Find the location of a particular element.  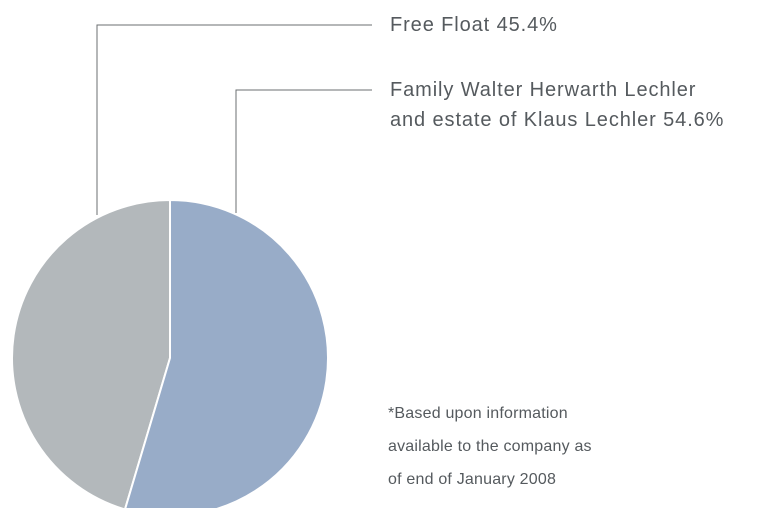

slice-label: Free Float 45.4% is located at coordinates (474, 25).